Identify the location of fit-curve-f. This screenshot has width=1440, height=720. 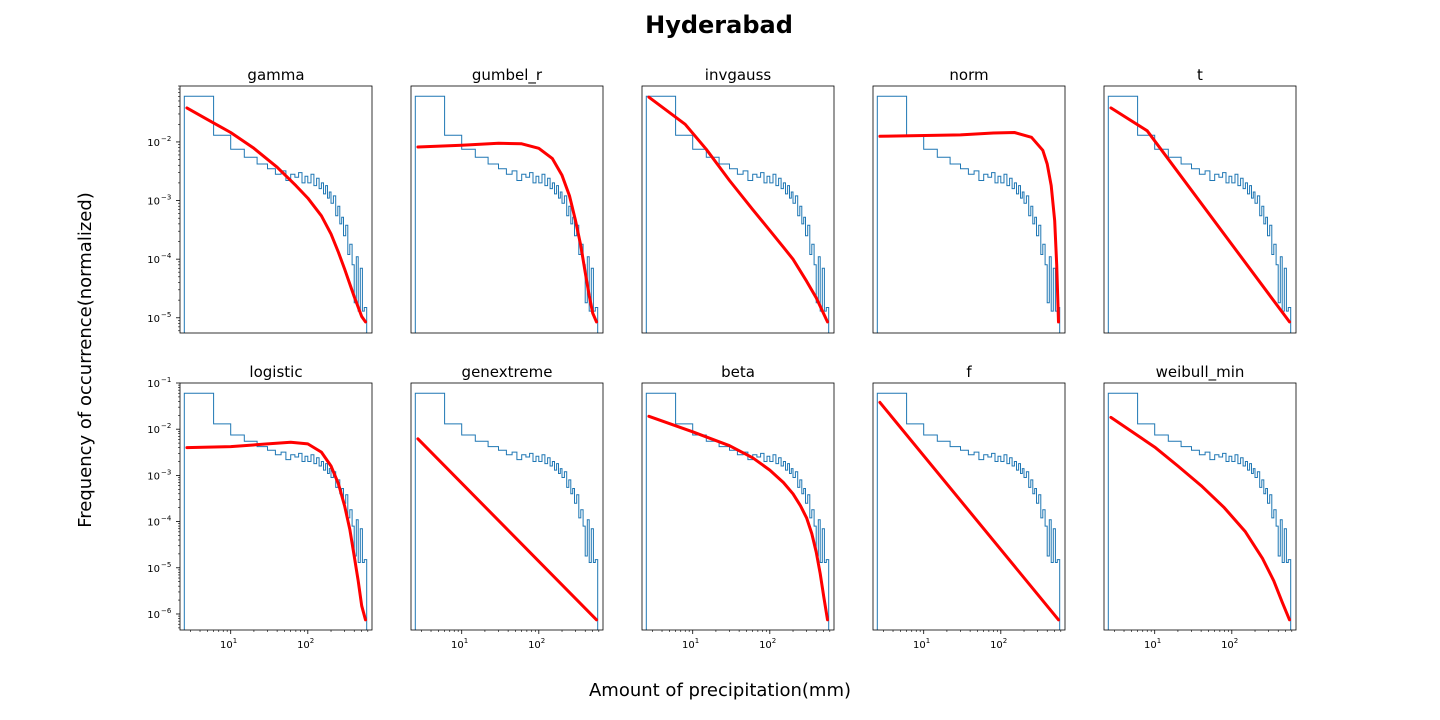
(969, 511).